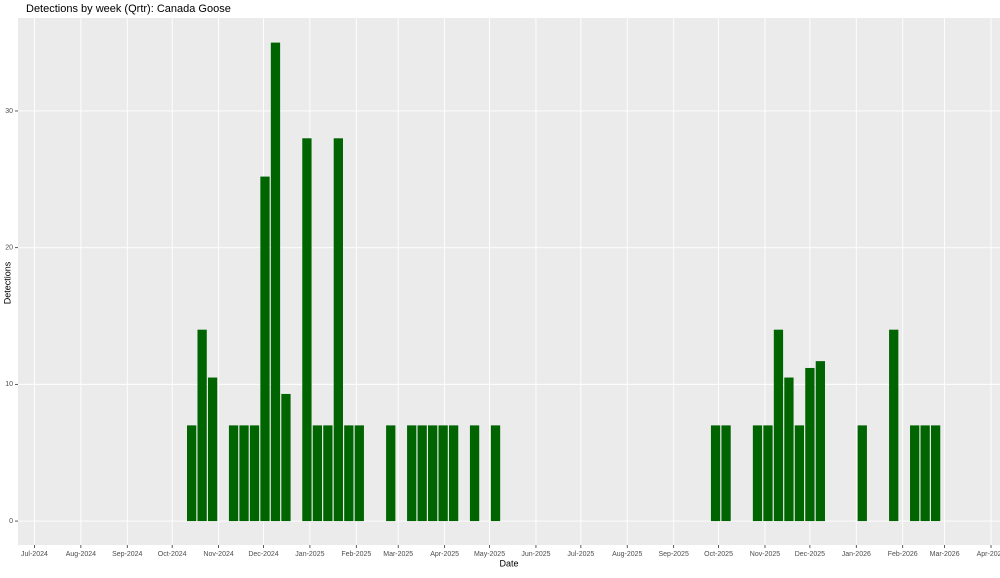  What do you see at coordinates (718, 554) in the screenshot?
I see `x-tick-label: Oct-2025` at bounding box center [718, 554].